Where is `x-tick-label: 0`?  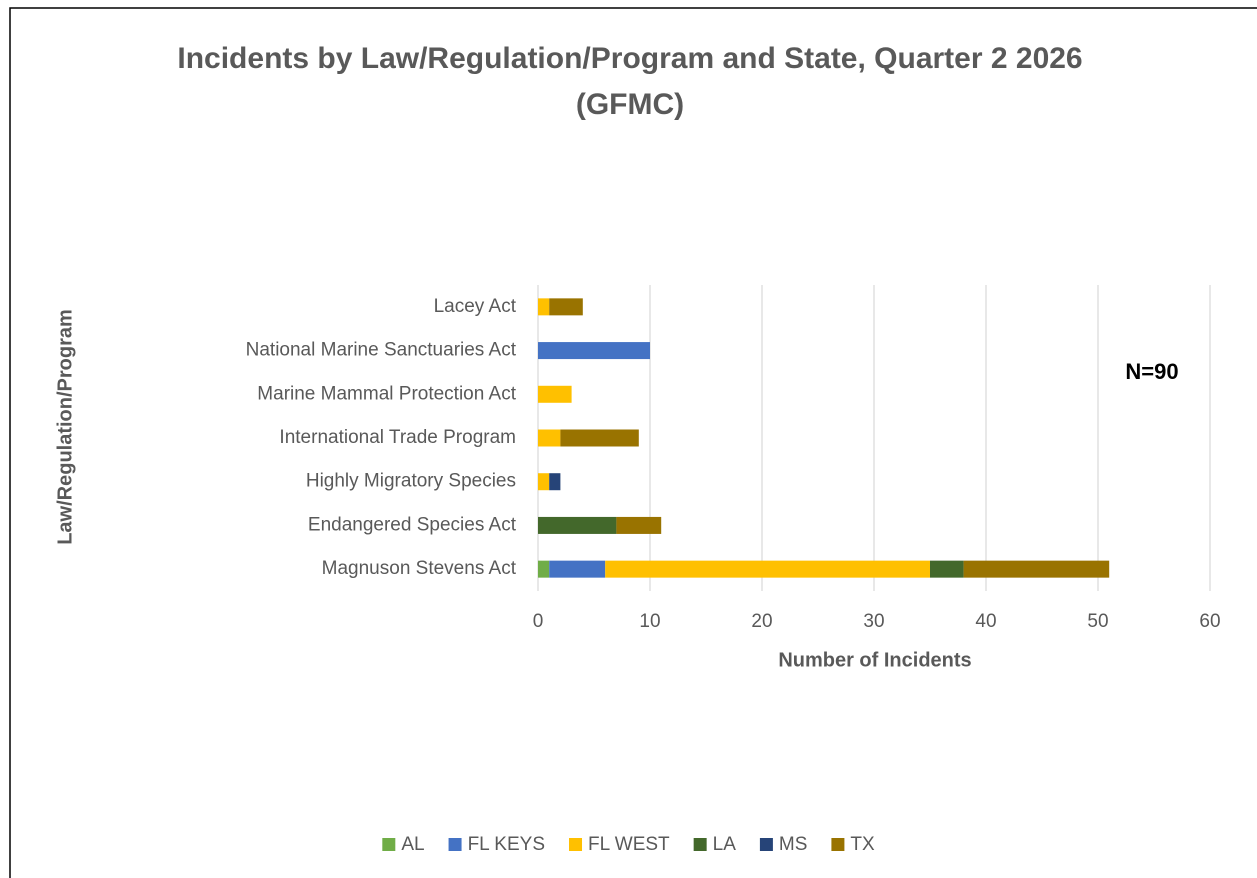
x-tick-label: 0 is located at coordinates (538, 621).